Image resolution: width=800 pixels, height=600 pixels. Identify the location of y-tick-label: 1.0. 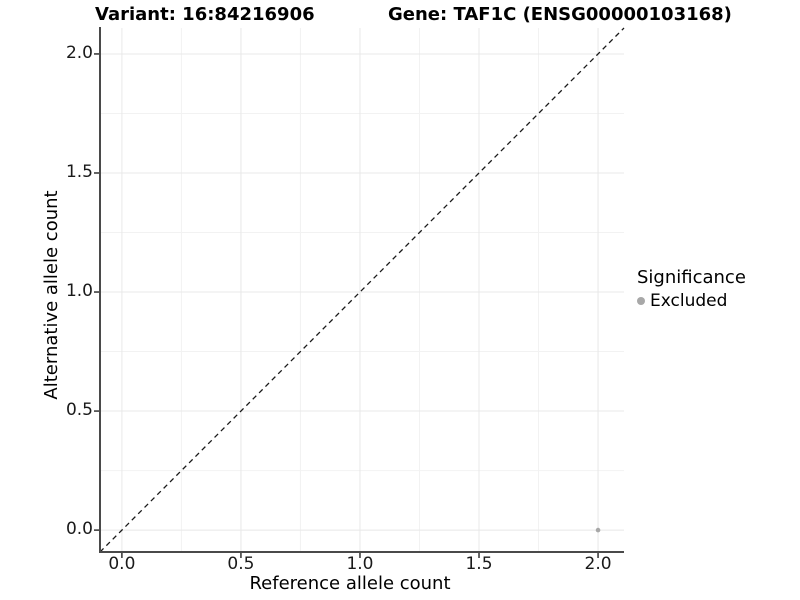
(79, 291).